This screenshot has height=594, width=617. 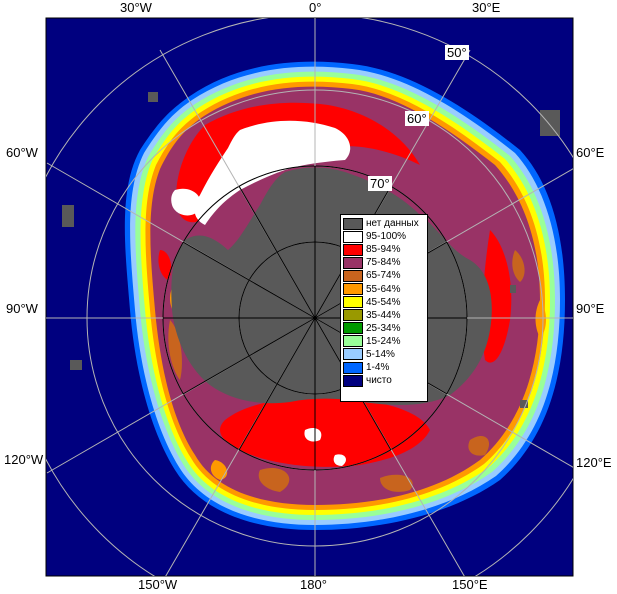 What do you see at coordinates (315, 7) in the screenshot?
I see `lon-label-0: 0°` at bounding box center [315, 7].